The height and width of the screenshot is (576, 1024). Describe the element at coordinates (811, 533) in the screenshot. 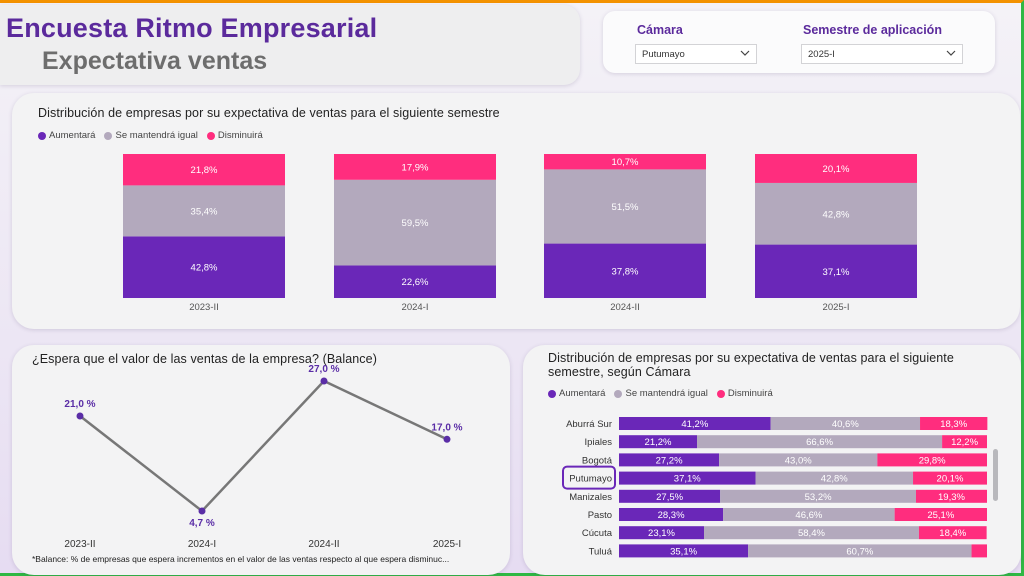

I see `data-label: 58,4%` at that location.